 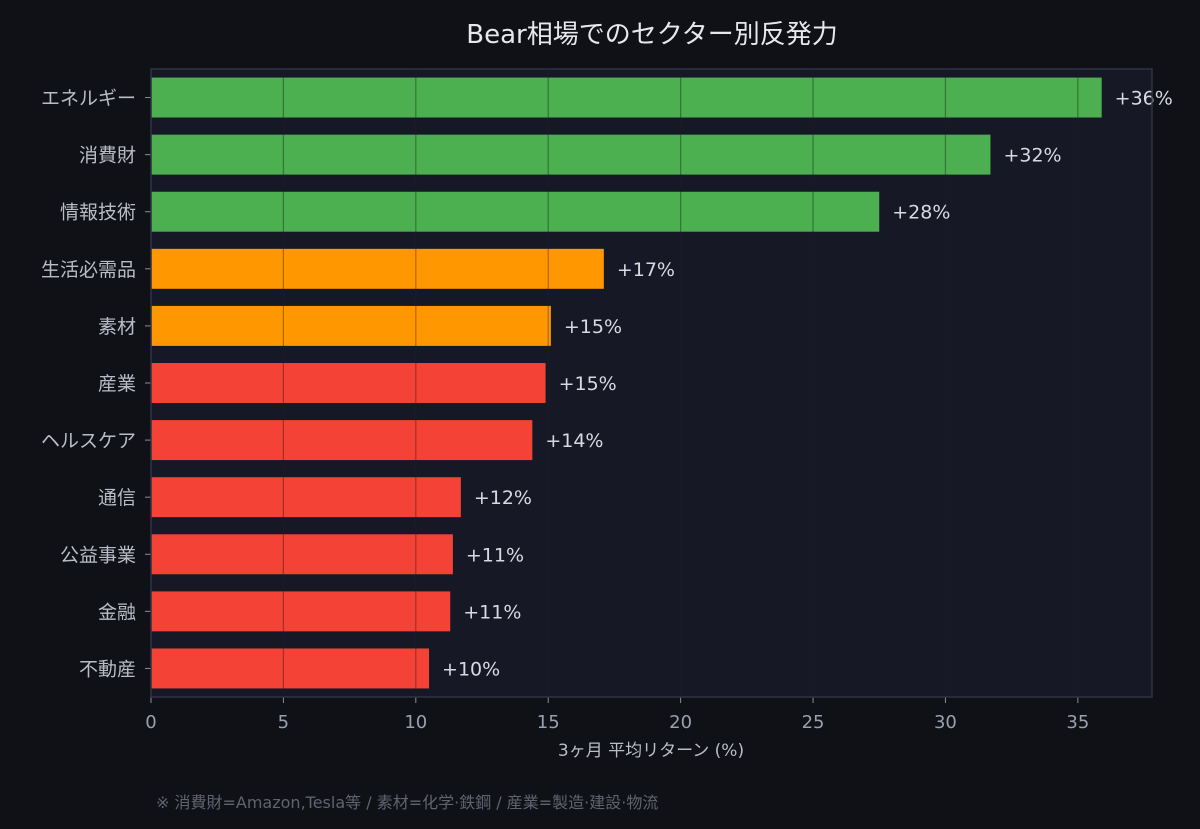 I want to click on value-label: +12%, so click(x=503, y=498).